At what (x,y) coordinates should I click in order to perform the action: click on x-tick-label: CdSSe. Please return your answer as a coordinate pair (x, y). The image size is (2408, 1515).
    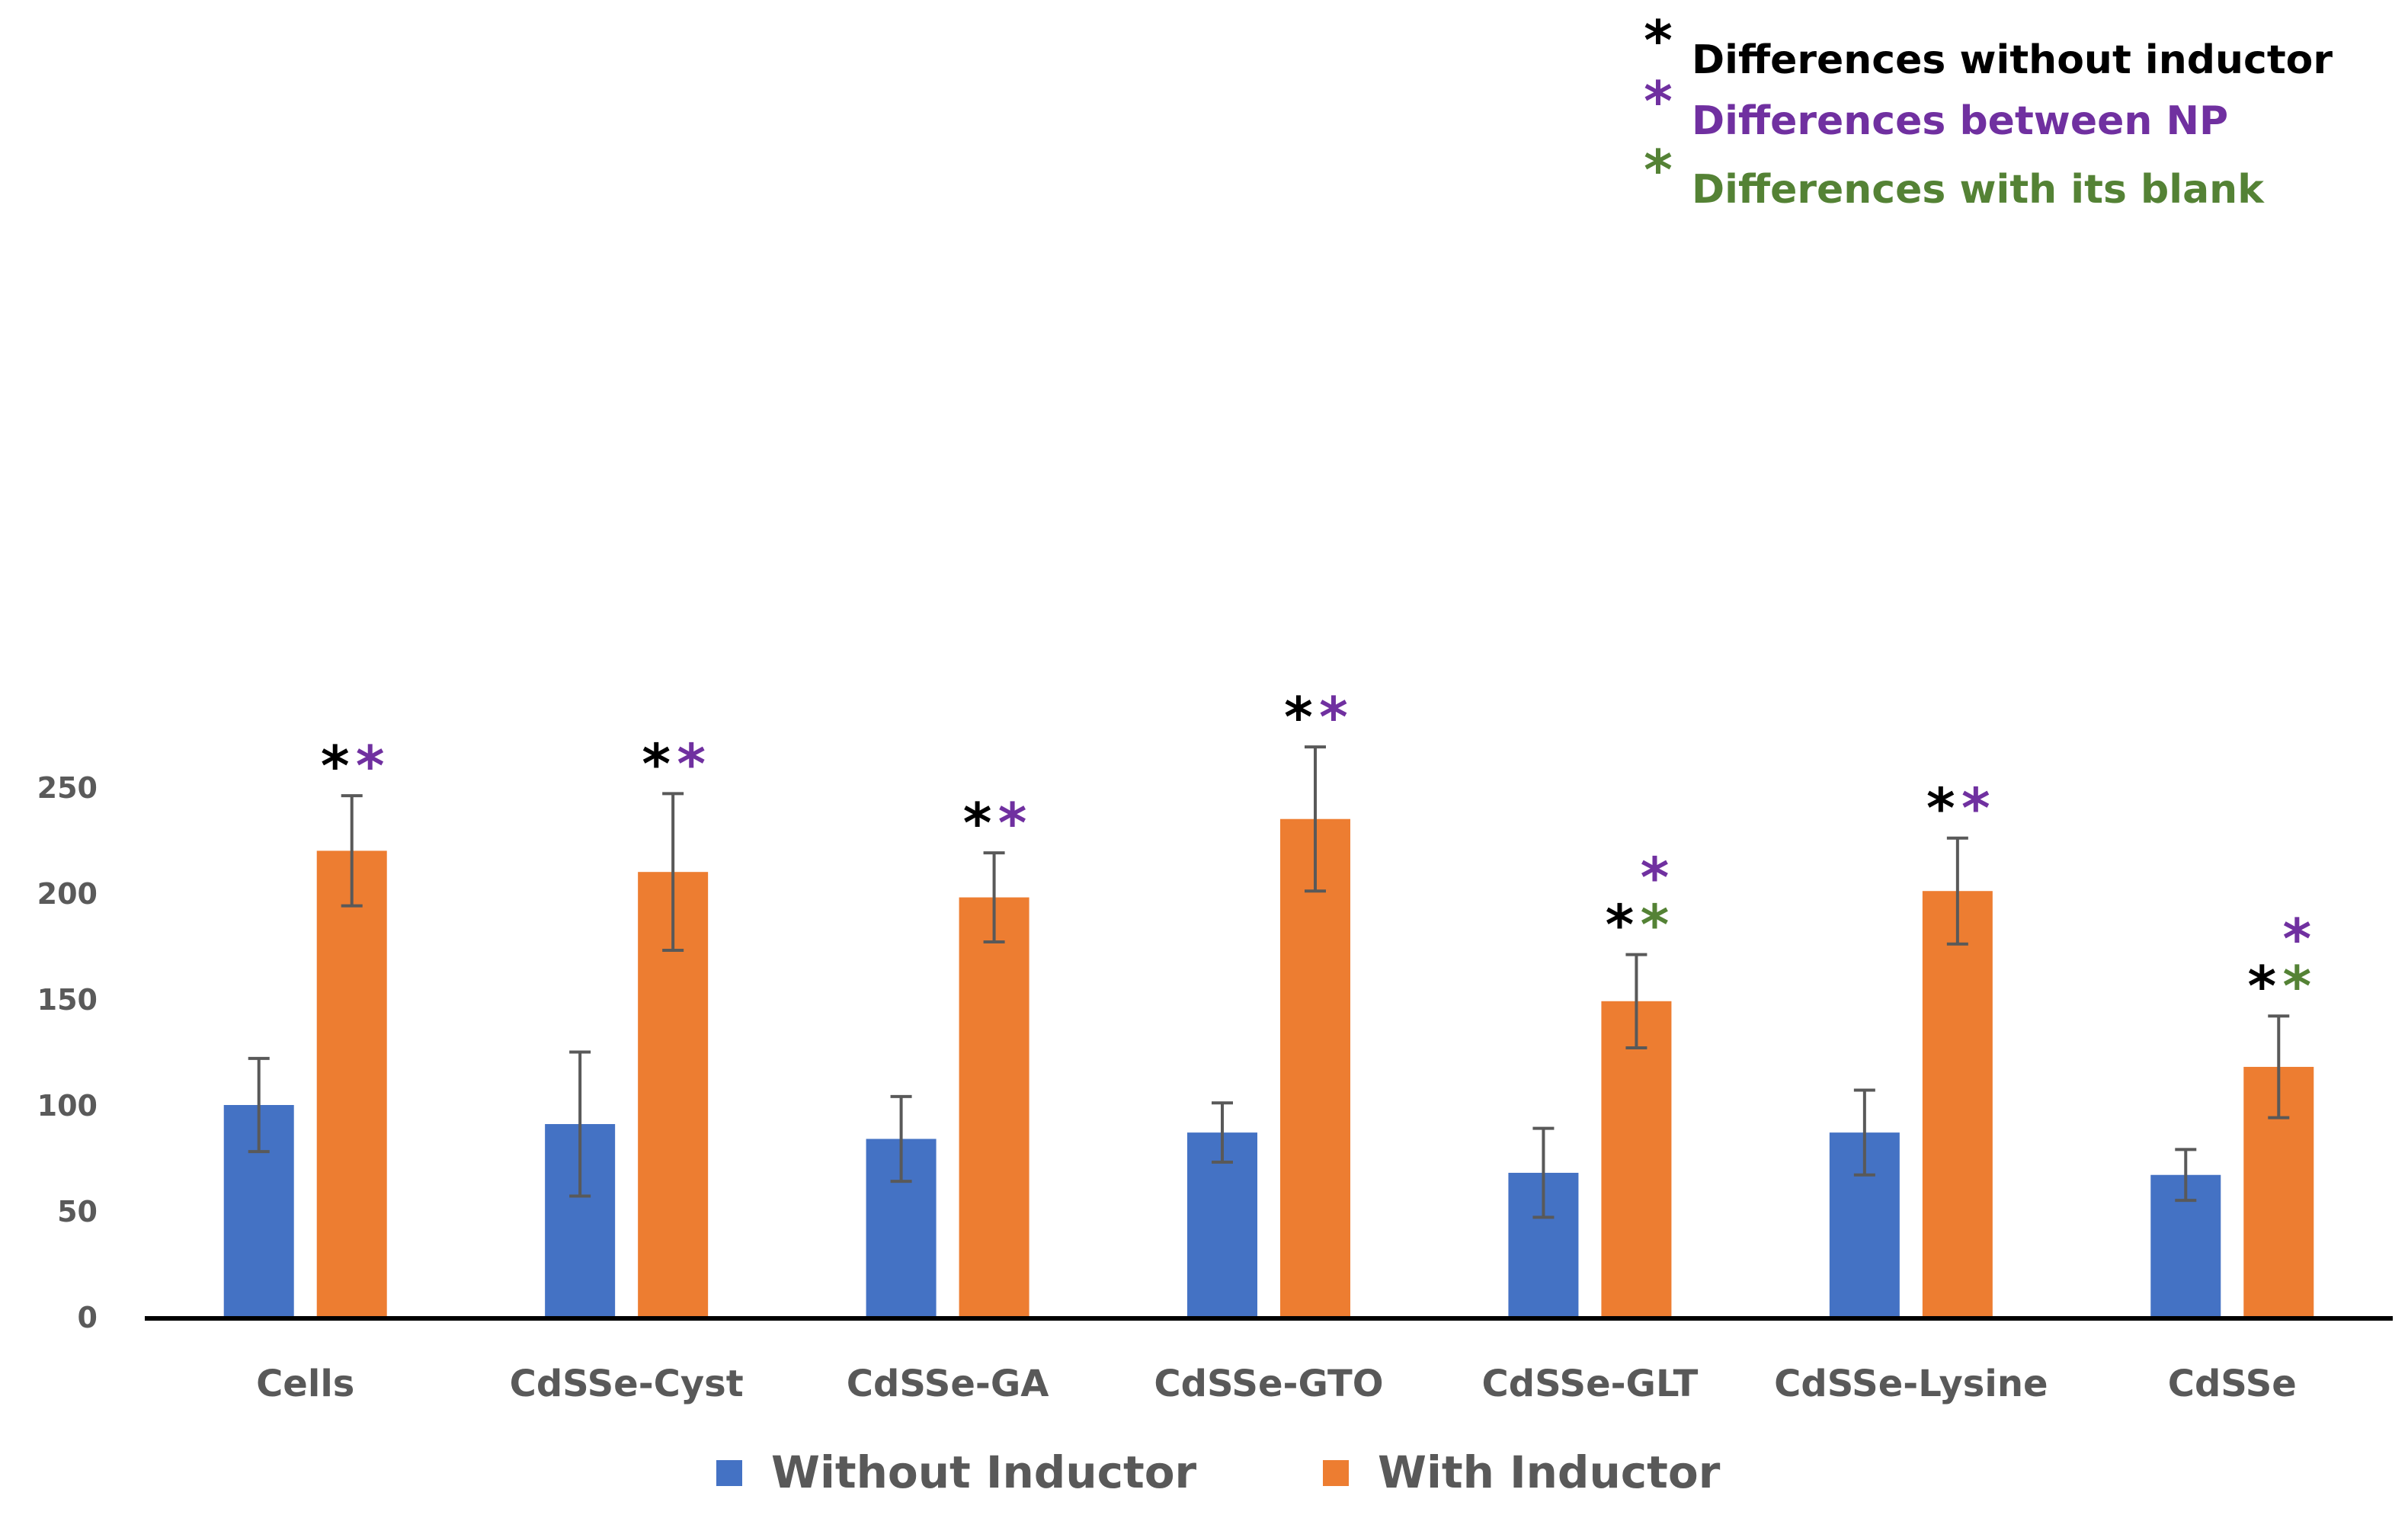
    Looking at the image, I should click on (2232, 1384).